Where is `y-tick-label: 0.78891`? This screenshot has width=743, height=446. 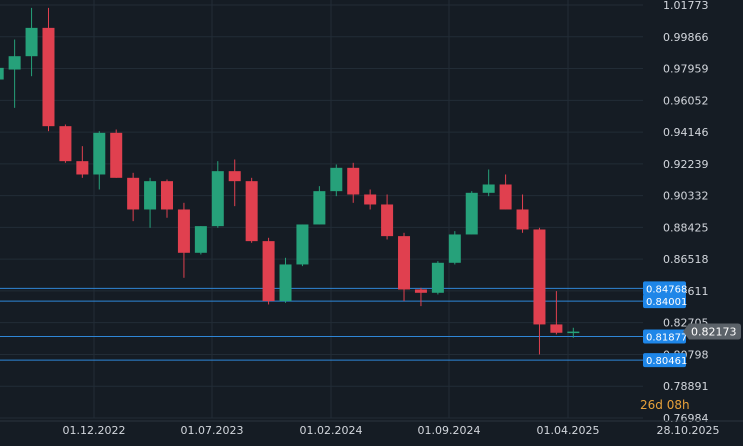 y-tick-label: 0.78891 is located at coordinates (686, 386).